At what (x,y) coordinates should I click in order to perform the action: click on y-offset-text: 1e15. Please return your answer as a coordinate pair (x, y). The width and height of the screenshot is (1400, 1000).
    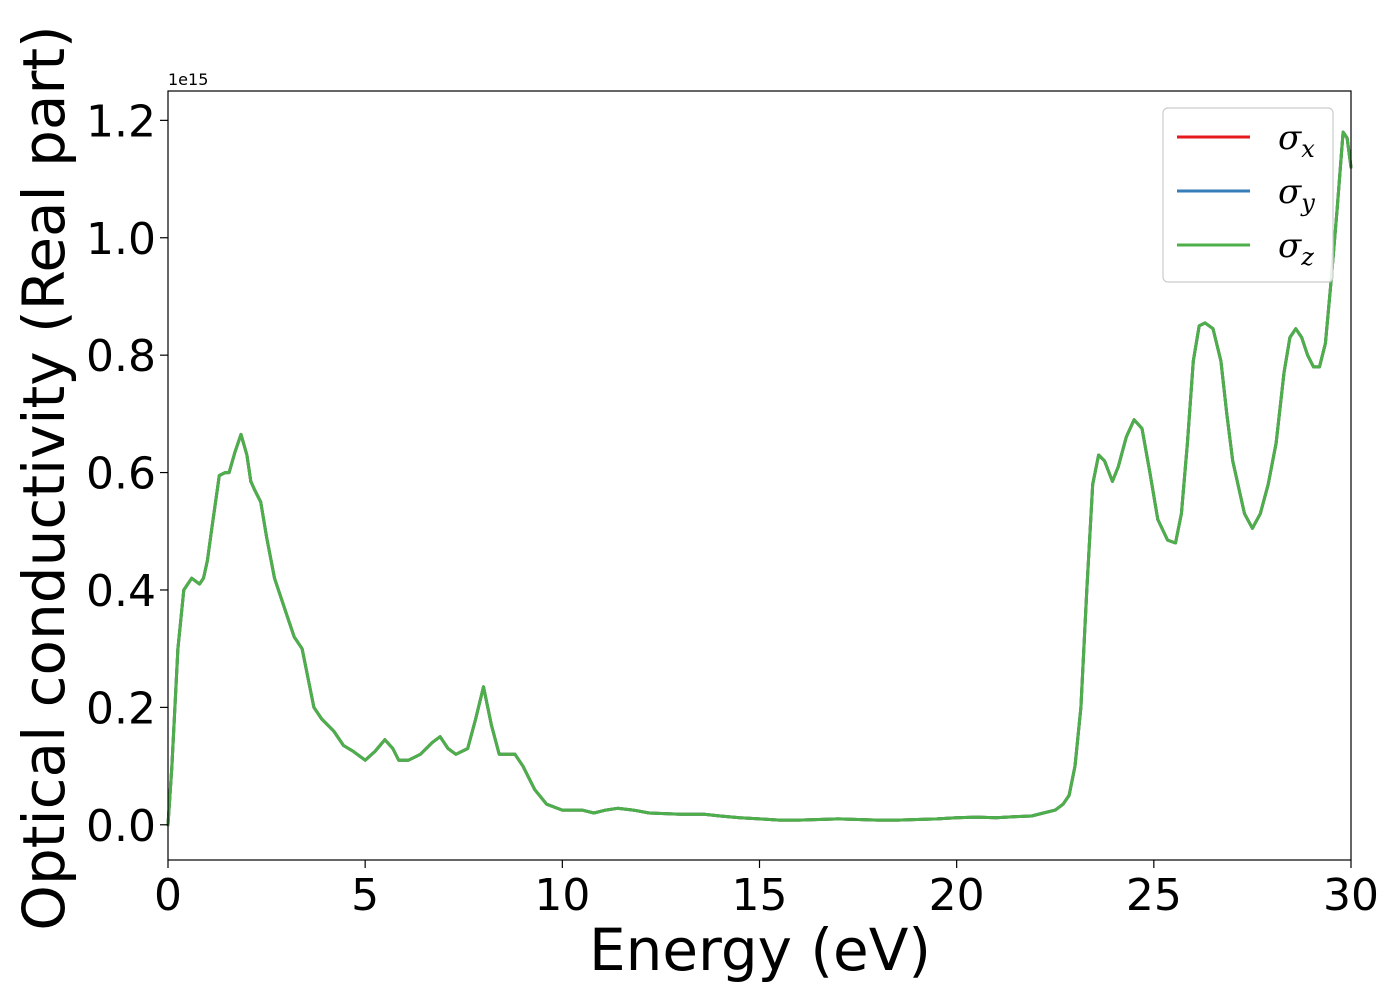
    Looking at the image, I should click on (188, 79).